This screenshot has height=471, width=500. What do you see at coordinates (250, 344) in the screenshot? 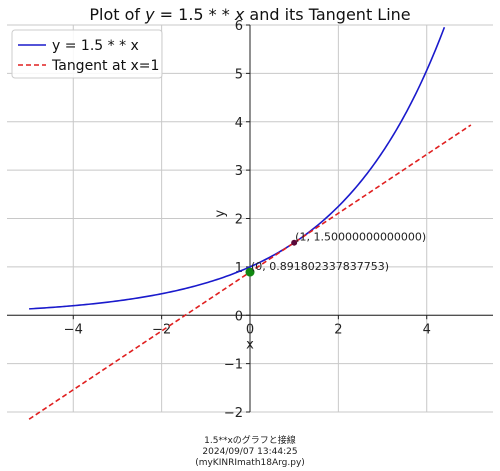
I see `x-axis-label: x` at bounding box center [250, 344].